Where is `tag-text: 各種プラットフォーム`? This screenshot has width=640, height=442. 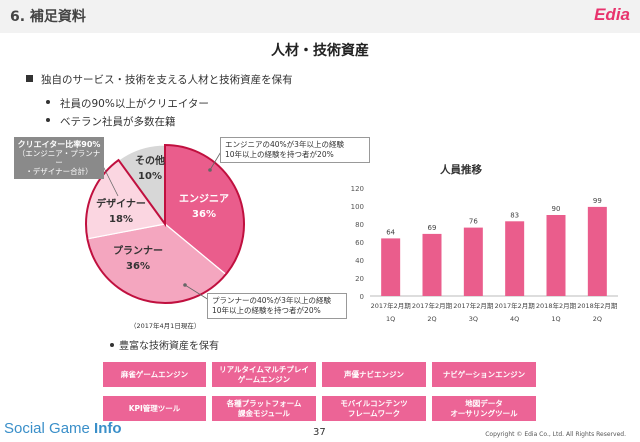 tag-text: 各種プラットフォーム is located at coordinates (264, 403).